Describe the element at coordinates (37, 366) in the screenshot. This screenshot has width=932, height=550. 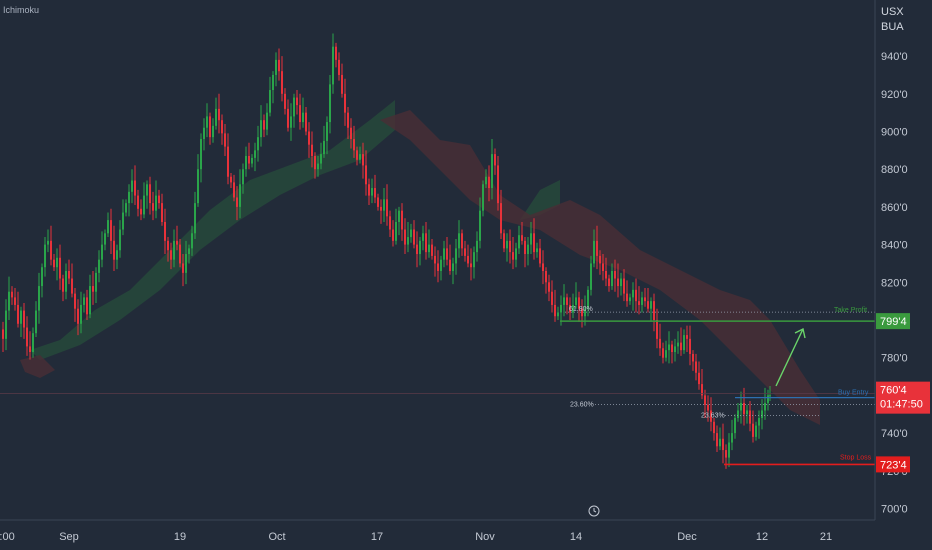
I see `cloud-bear-band` at that location.